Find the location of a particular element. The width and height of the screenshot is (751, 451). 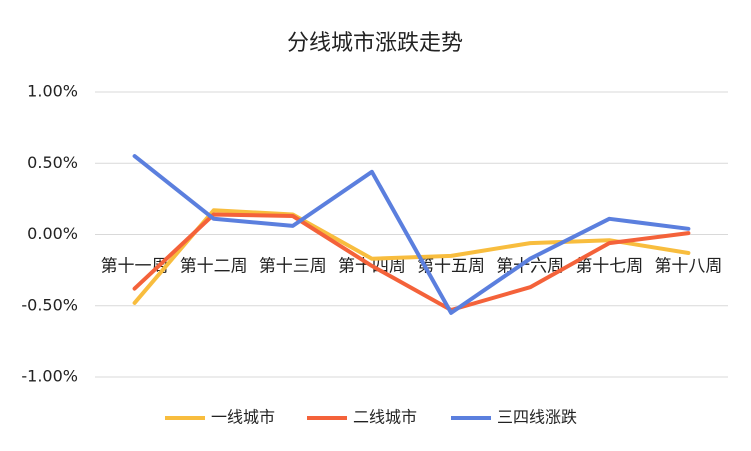

legend-label: 三四线涨跌 is located at coordinates (537, 417).